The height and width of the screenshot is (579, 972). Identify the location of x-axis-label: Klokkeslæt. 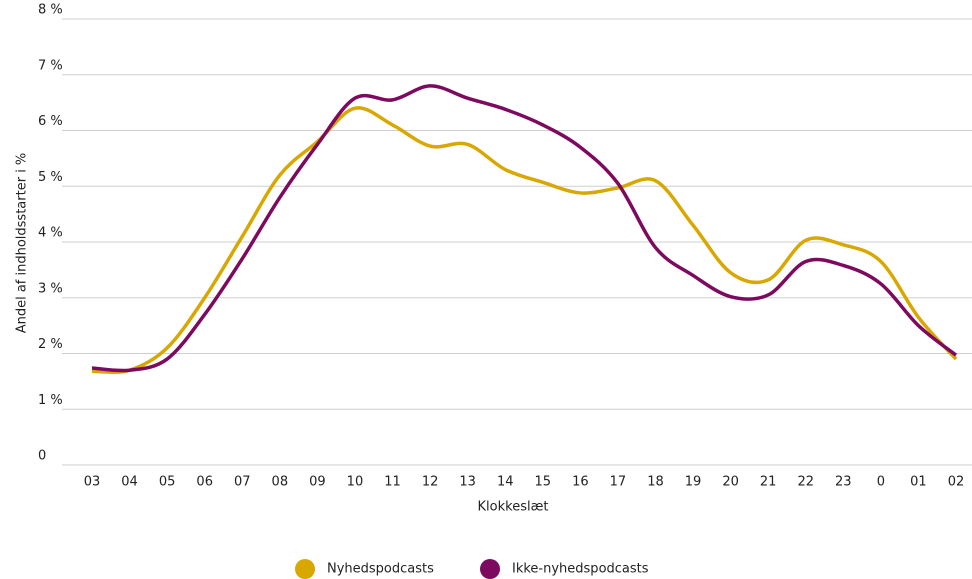
(513, 507).